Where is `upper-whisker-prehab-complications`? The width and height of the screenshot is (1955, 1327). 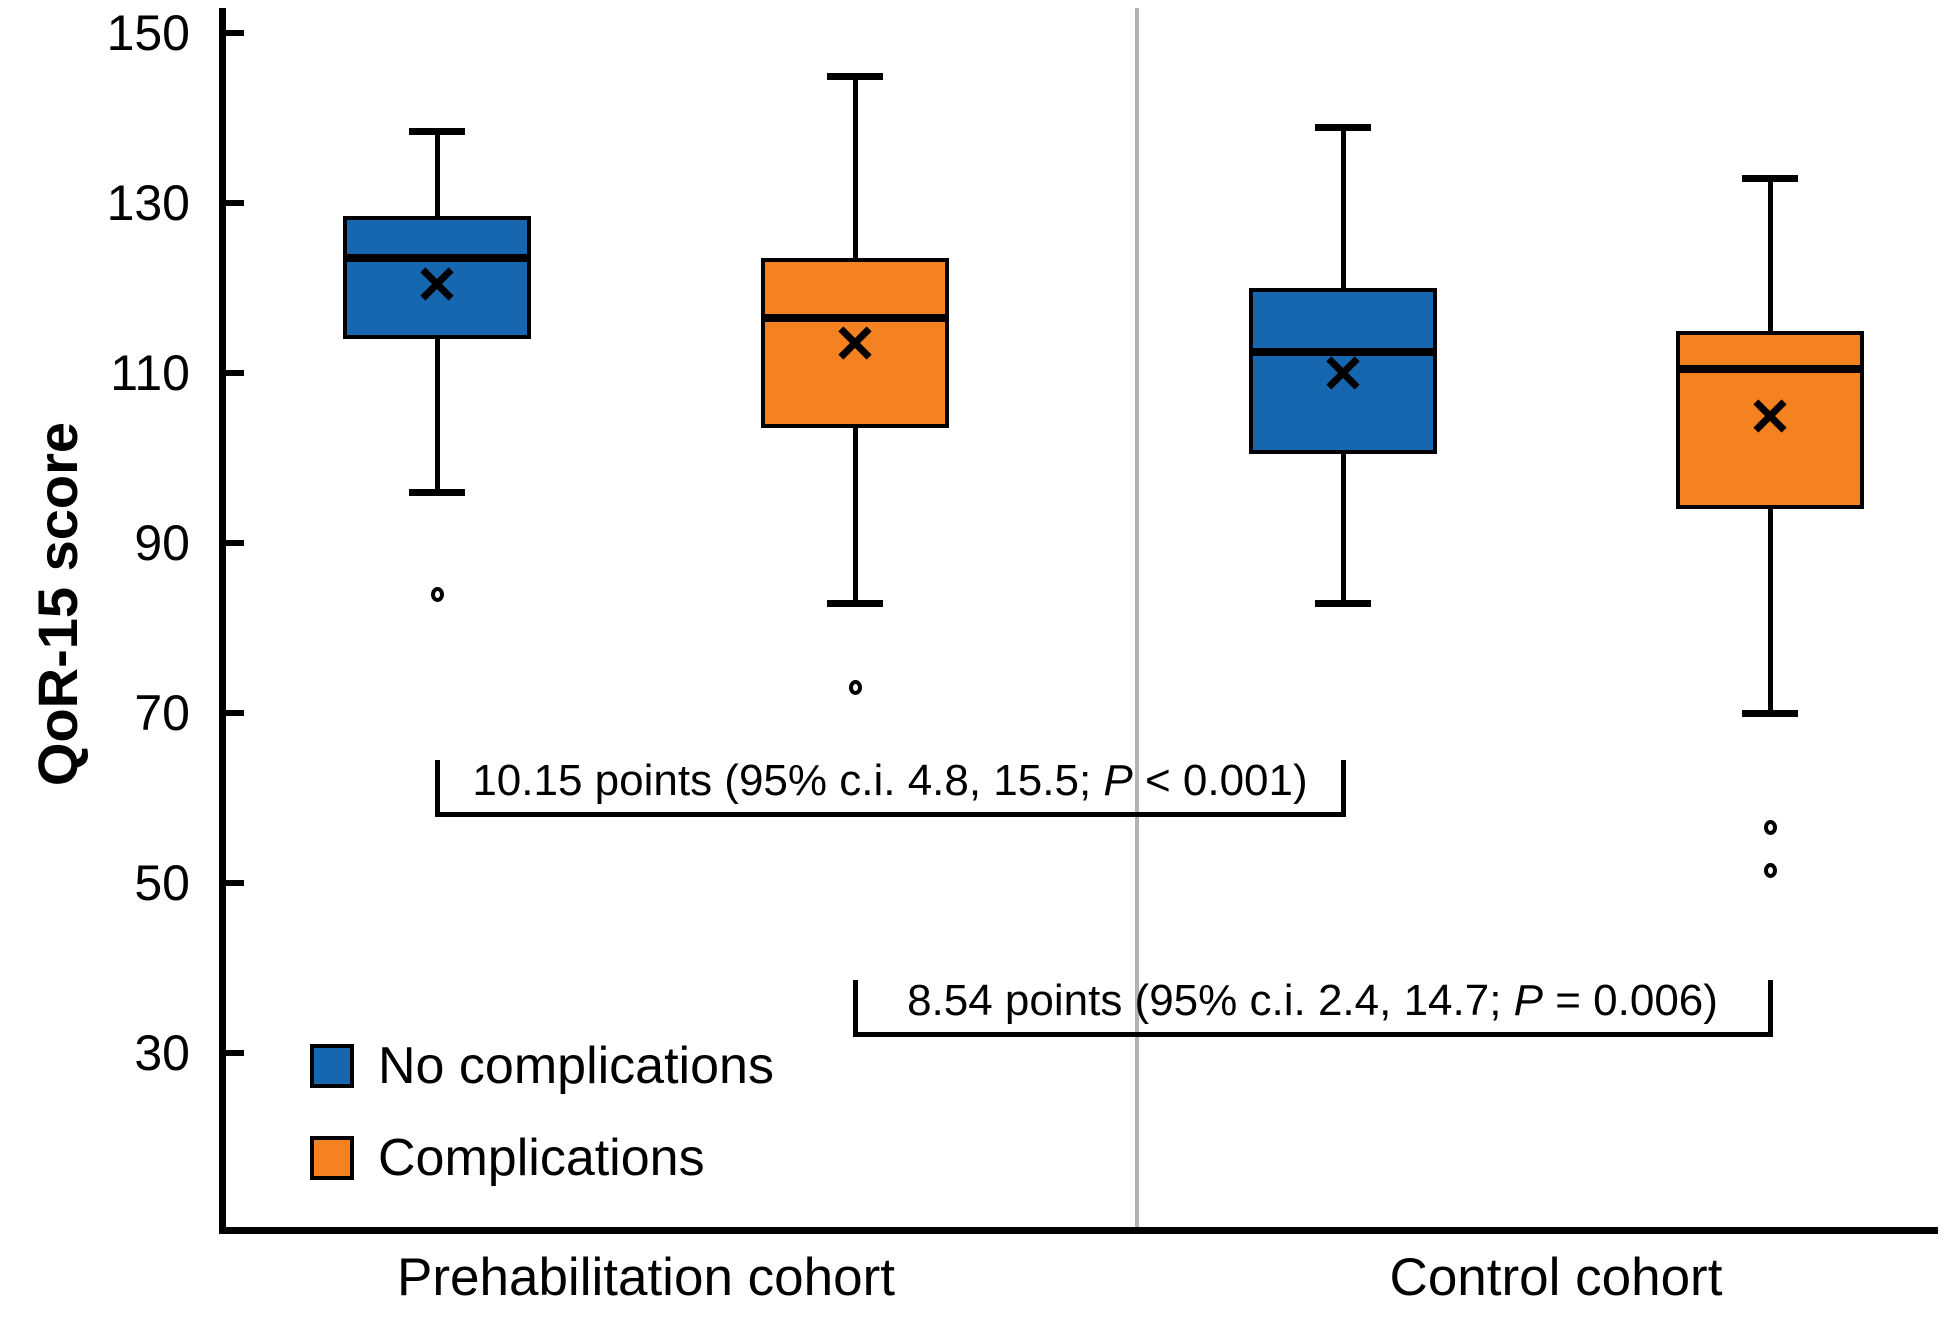
upper-whisker-prehab-complications is located at coordinates (855, 167).